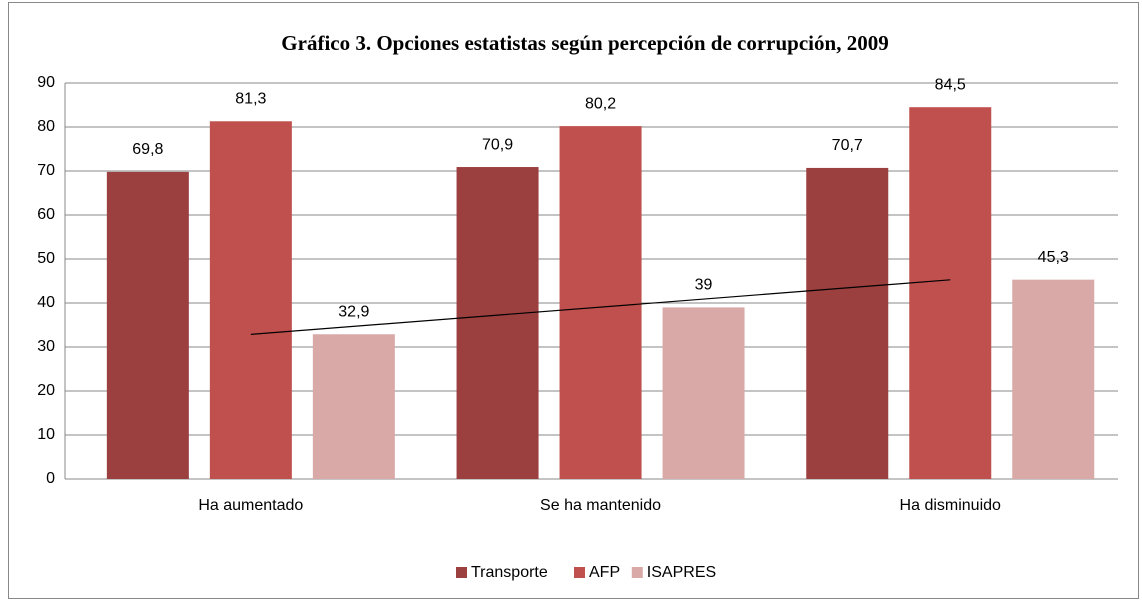 This screenshot has width=1142, height=601. Describe the element at coordinates (1053, 257) in the screenshot. I see `data-label: 45,3` at that location.